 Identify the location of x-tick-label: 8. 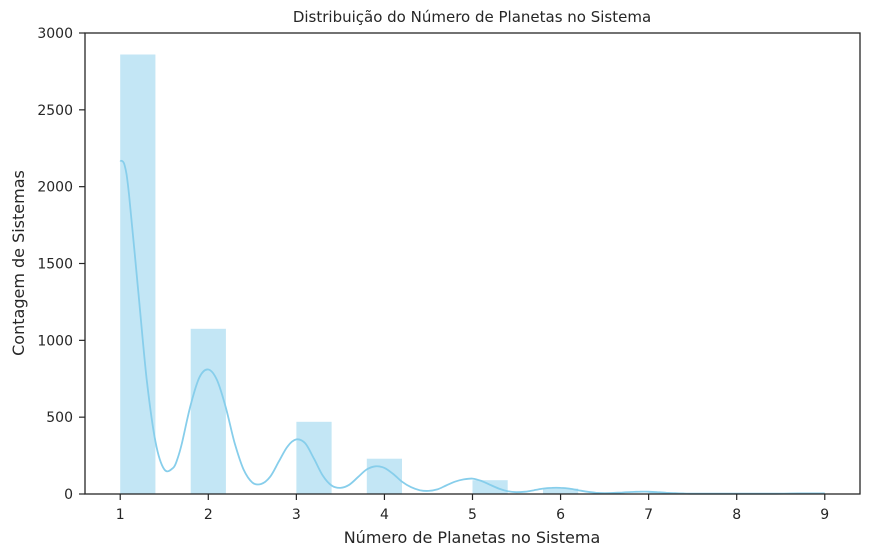
(736, 515).